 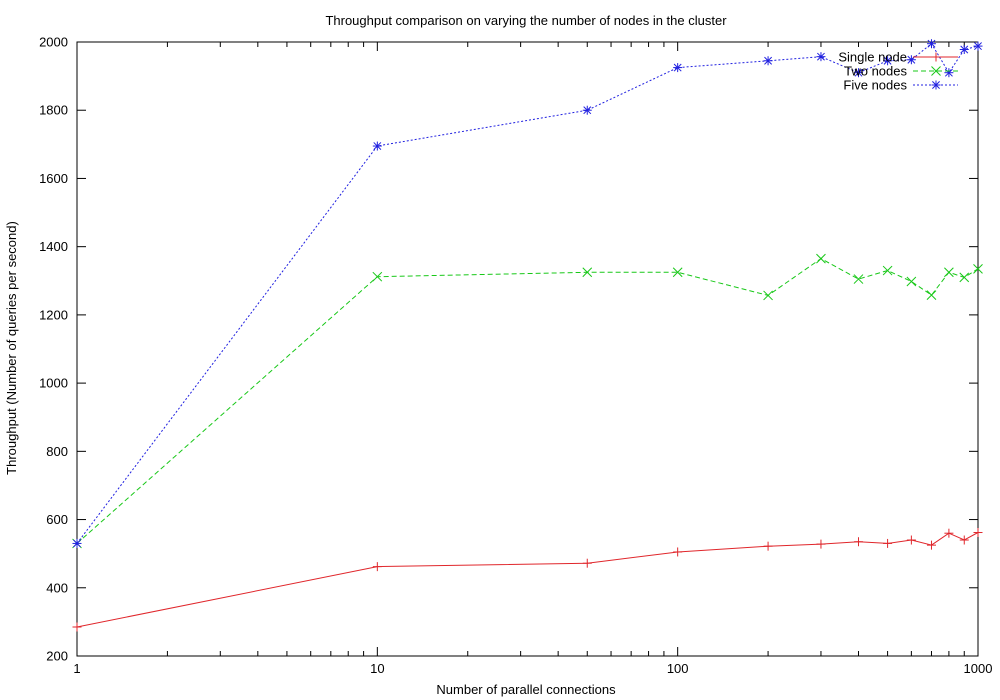 I want to click on y-tick-label: 1200, so click(x=53, y=314).